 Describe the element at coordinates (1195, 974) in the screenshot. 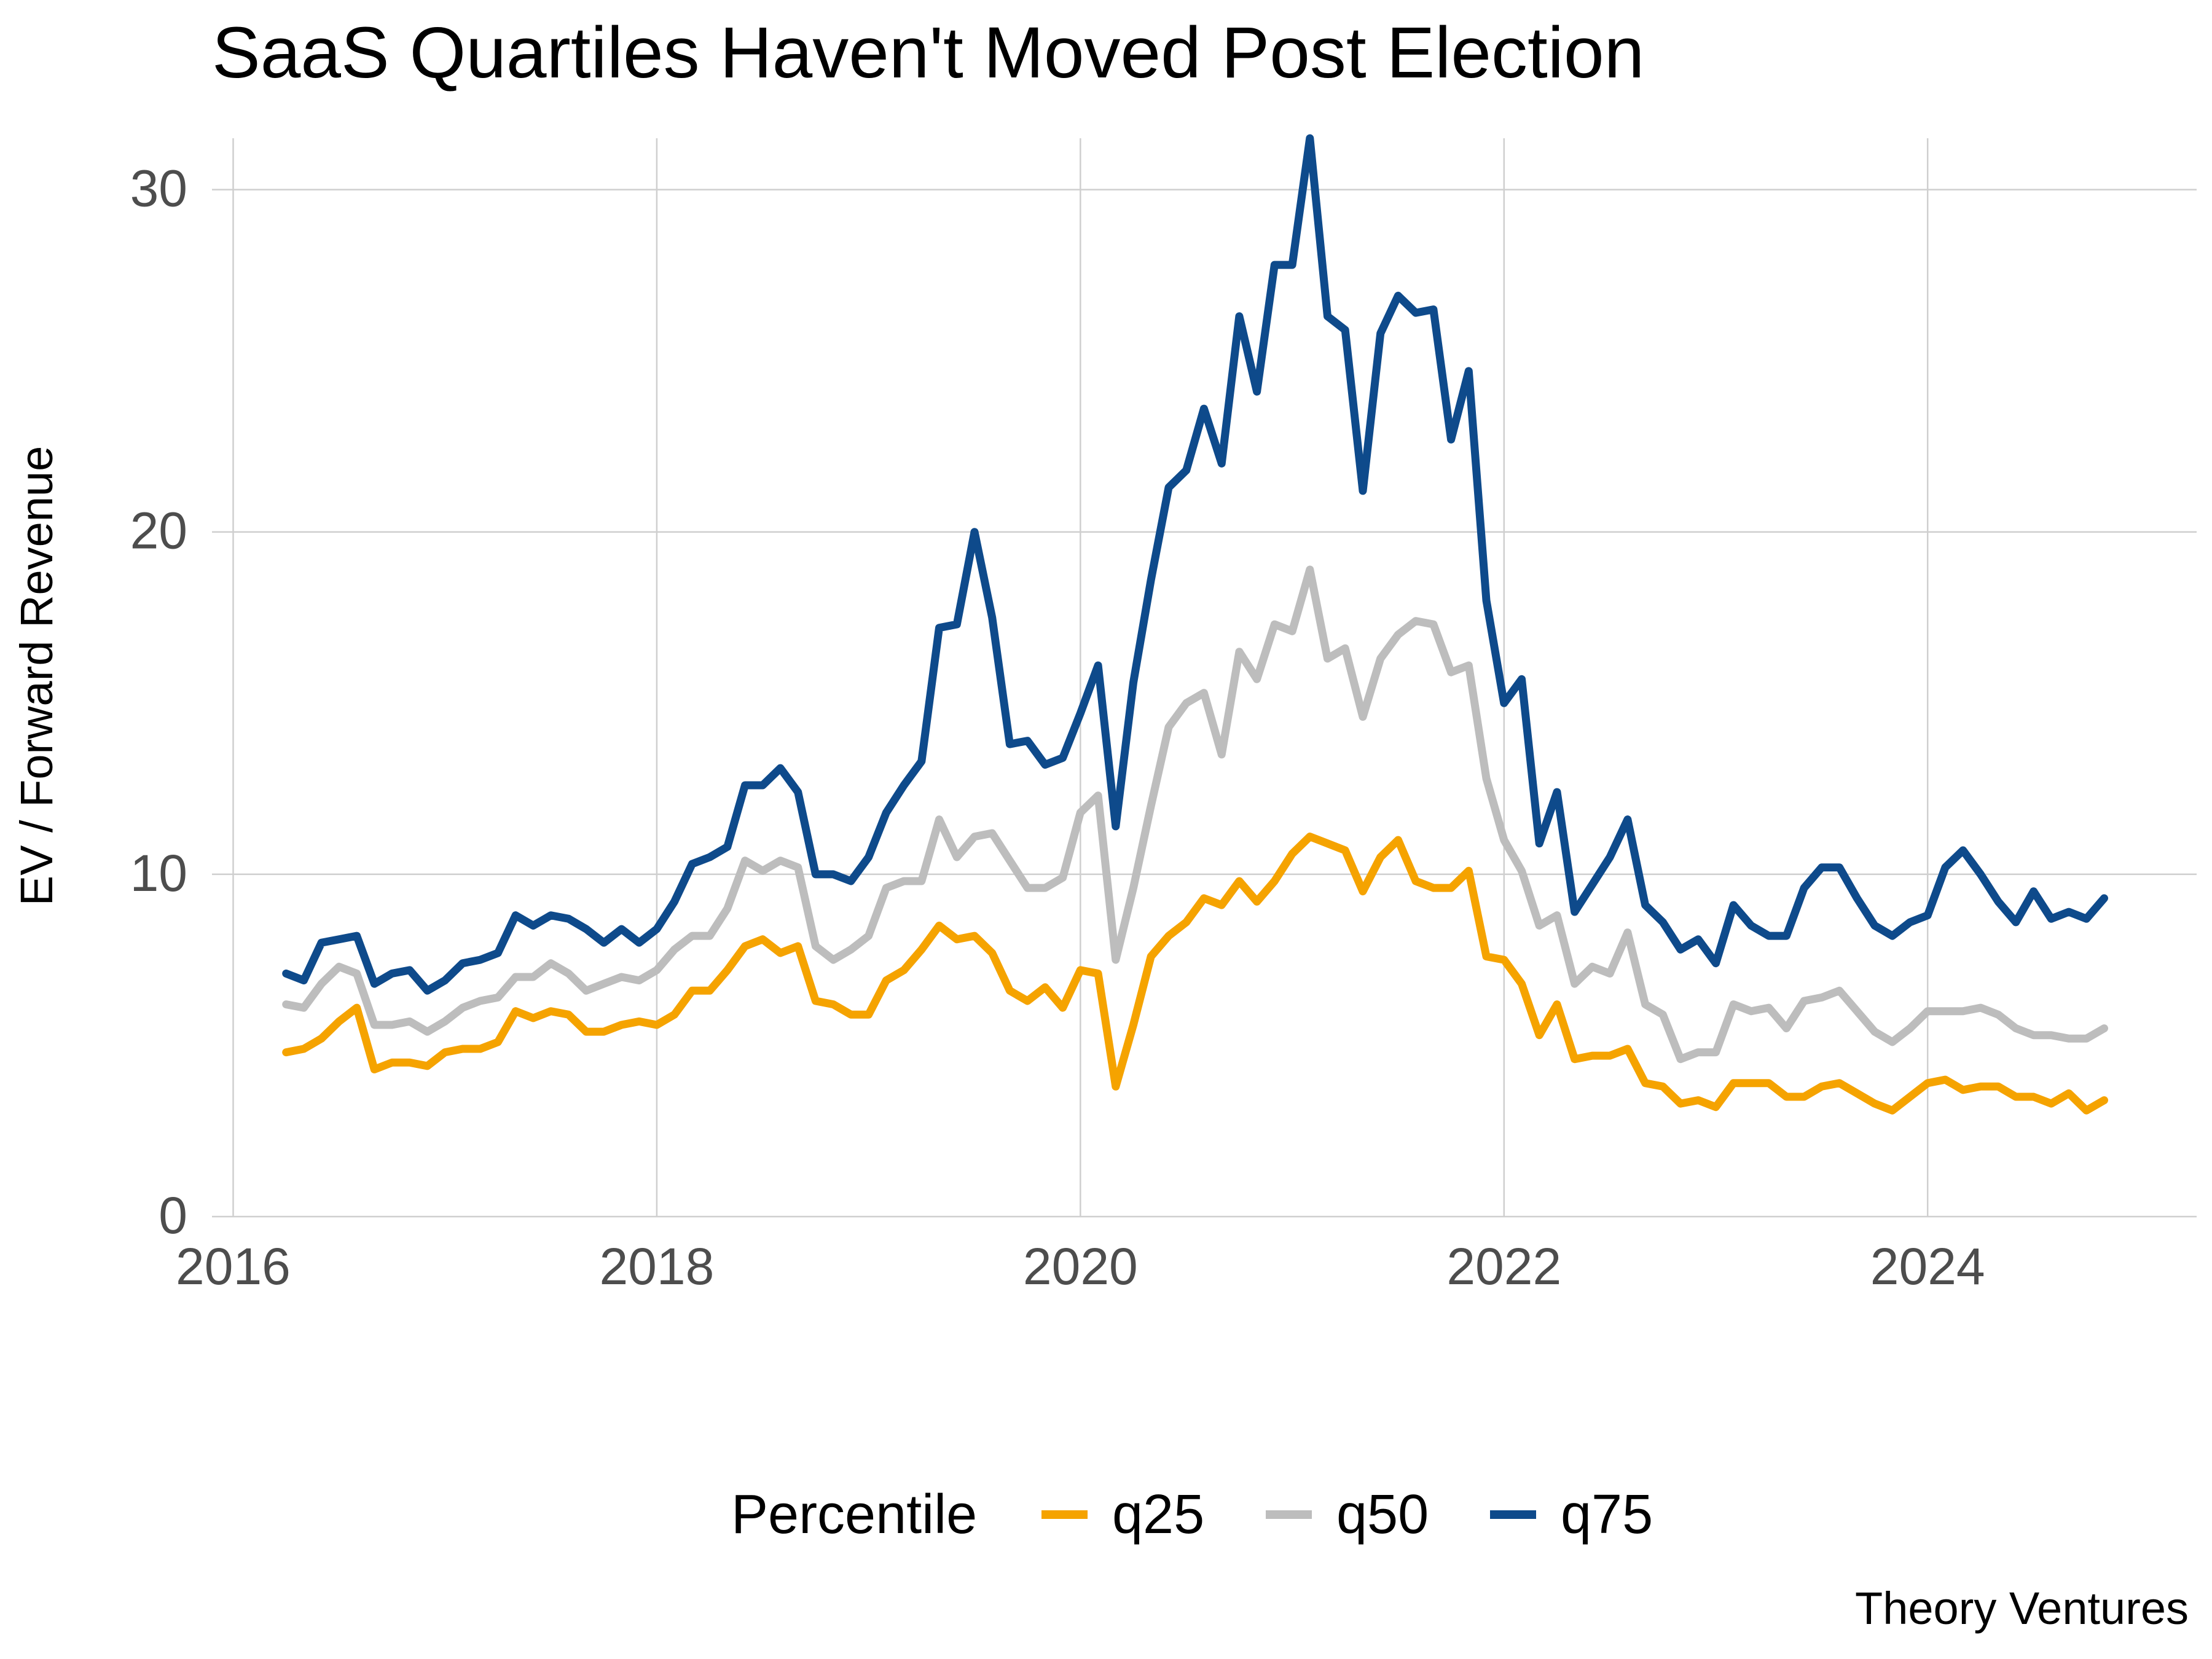

I see `series-line-q25` at that location.